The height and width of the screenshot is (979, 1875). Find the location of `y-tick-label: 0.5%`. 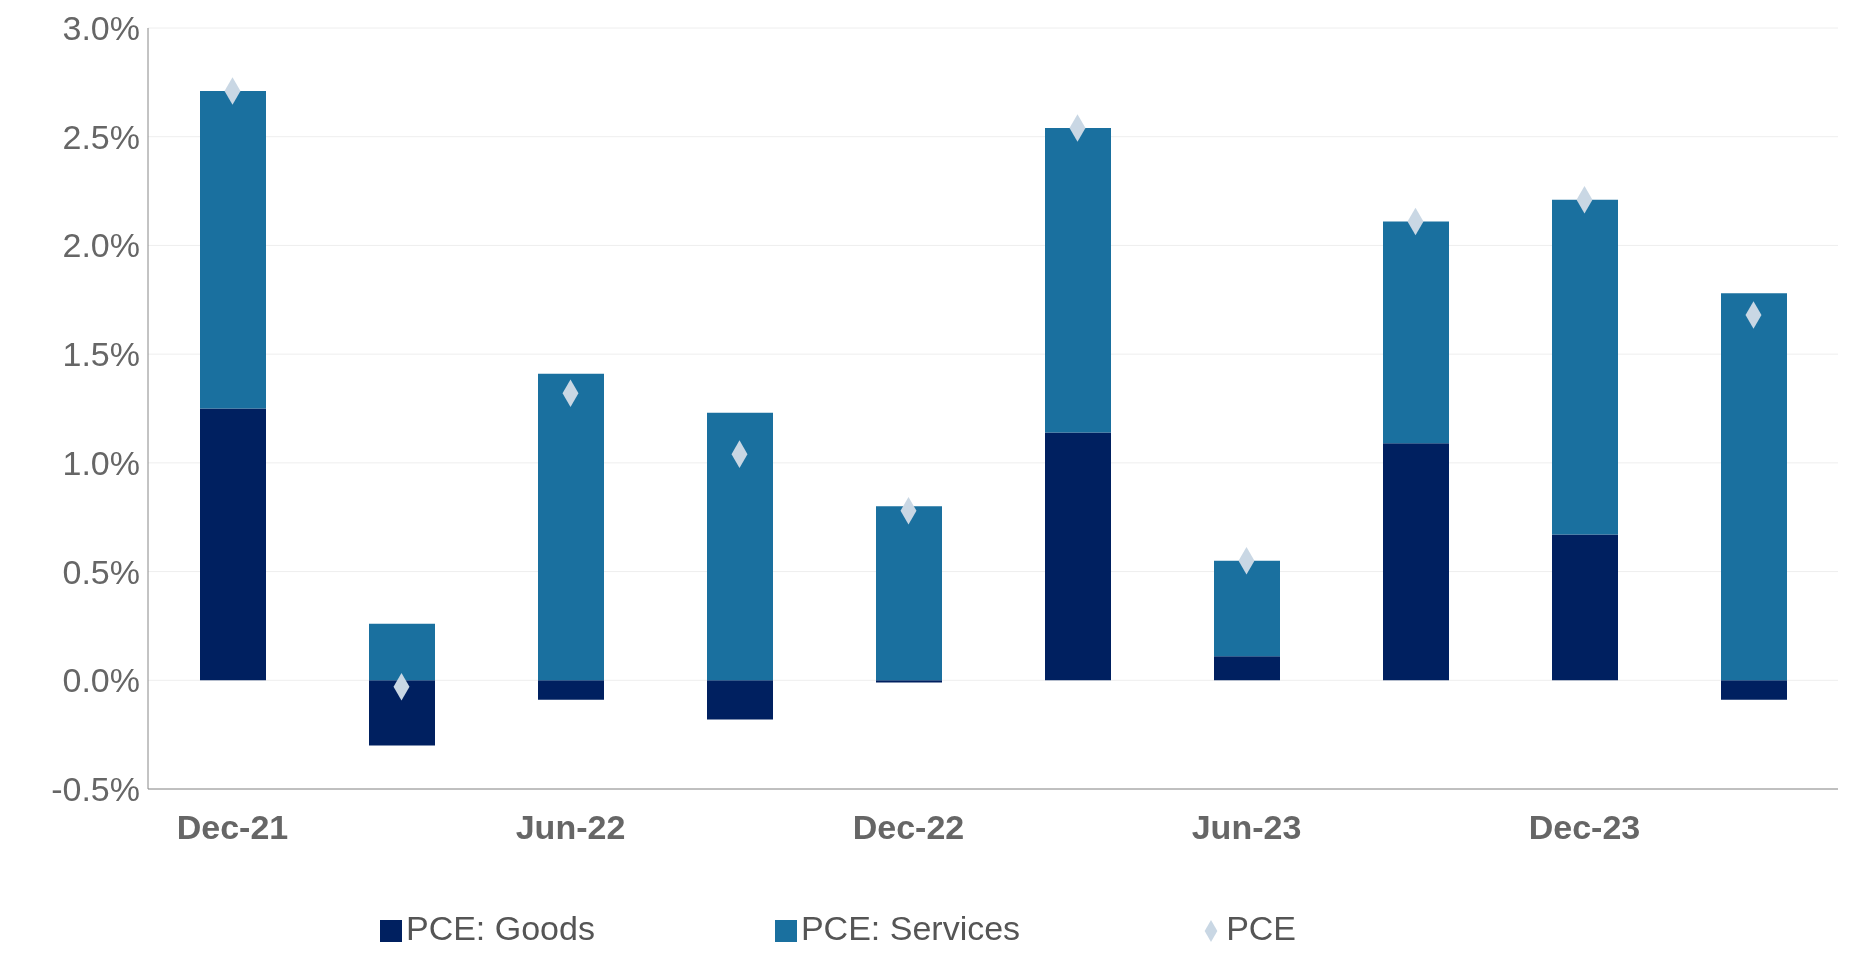

y-tick-label: 0.5% is located at coordinates (101, 571).